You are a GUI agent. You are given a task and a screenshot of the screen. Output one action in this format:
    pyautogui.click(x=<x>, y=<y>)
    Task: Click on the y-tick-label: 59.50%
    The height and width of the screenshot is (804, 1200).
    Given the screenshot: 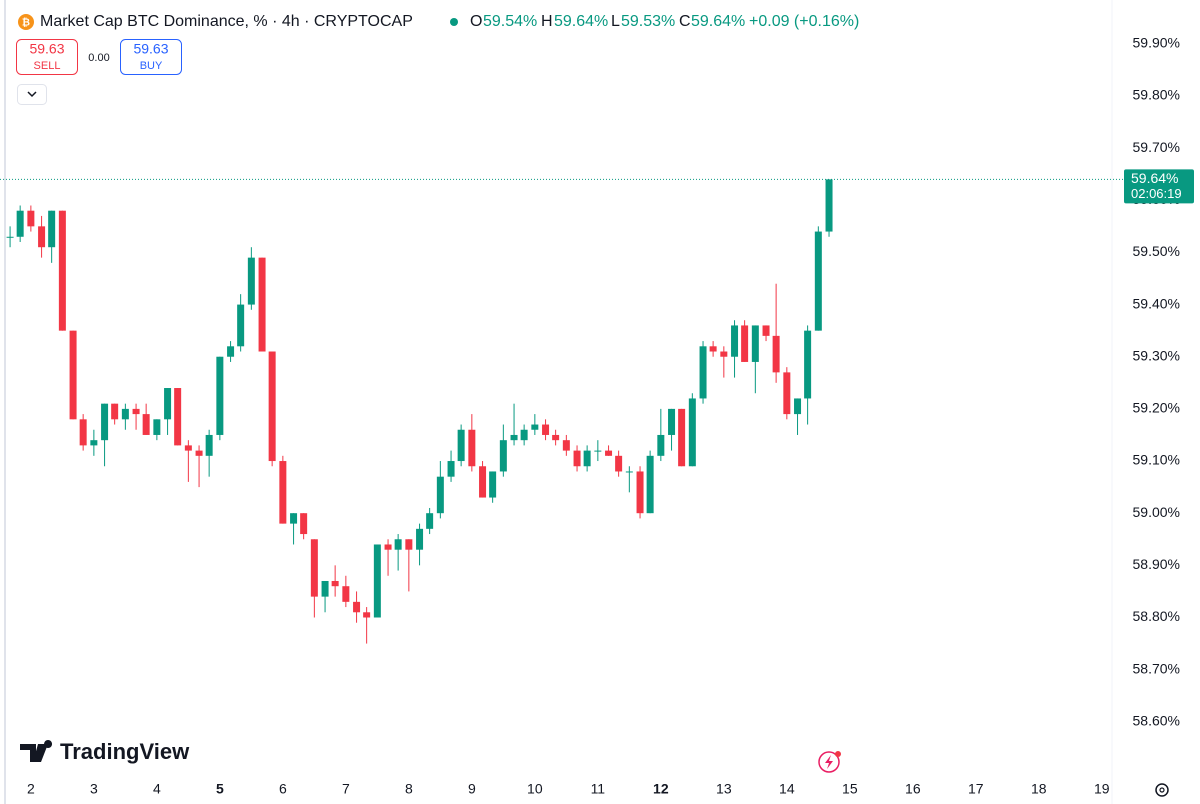 What is the action you would take?
    pyautogui.click(x=1156, y=251)
    